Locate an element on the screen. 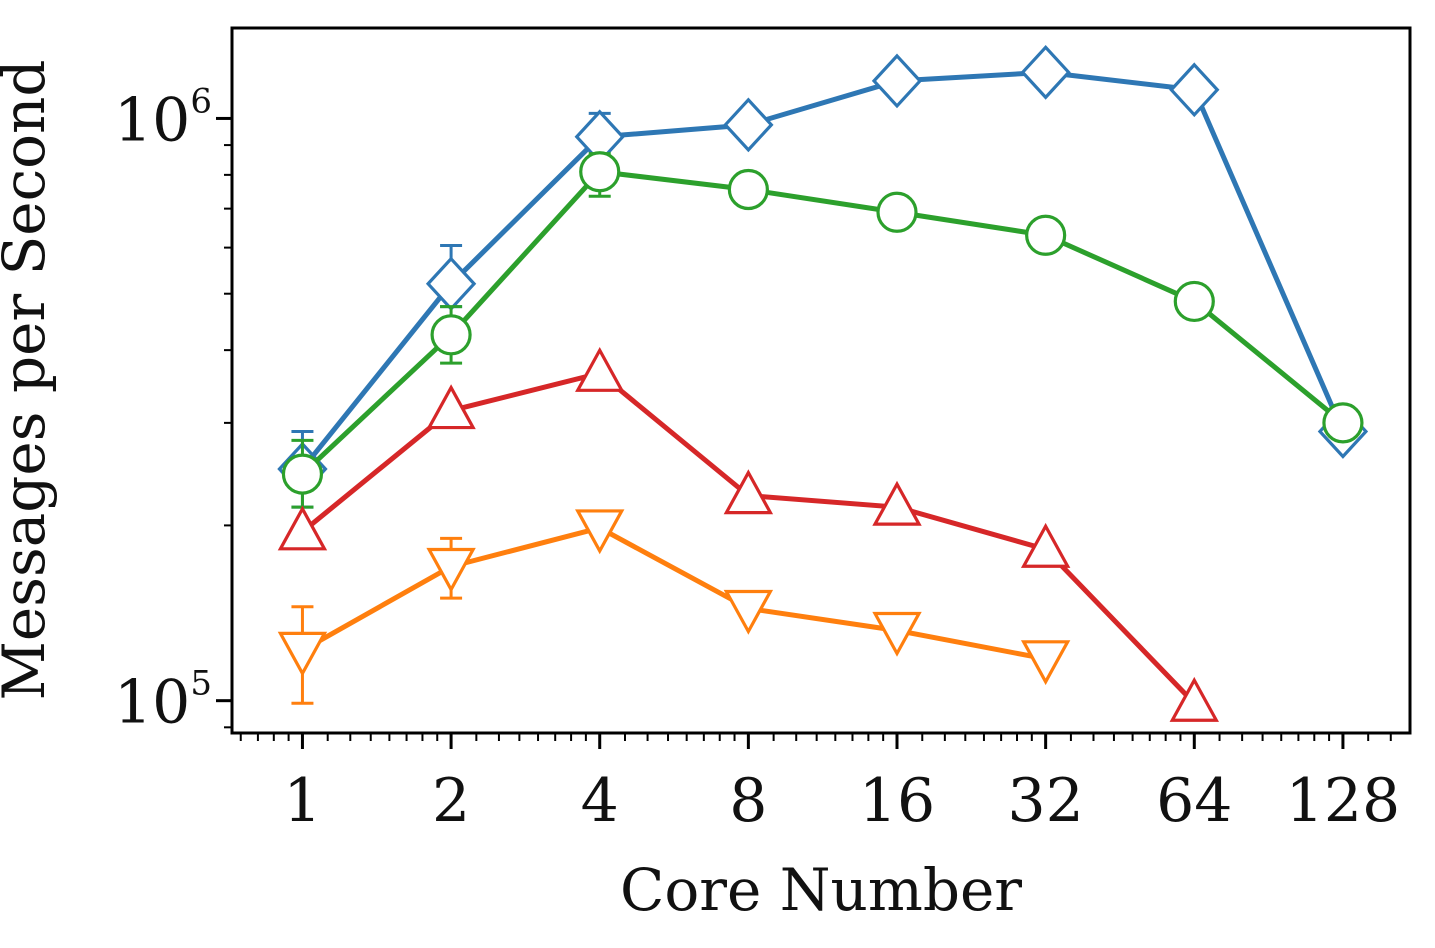  x-tick-label: 4 is located at coordinates (600, 801).